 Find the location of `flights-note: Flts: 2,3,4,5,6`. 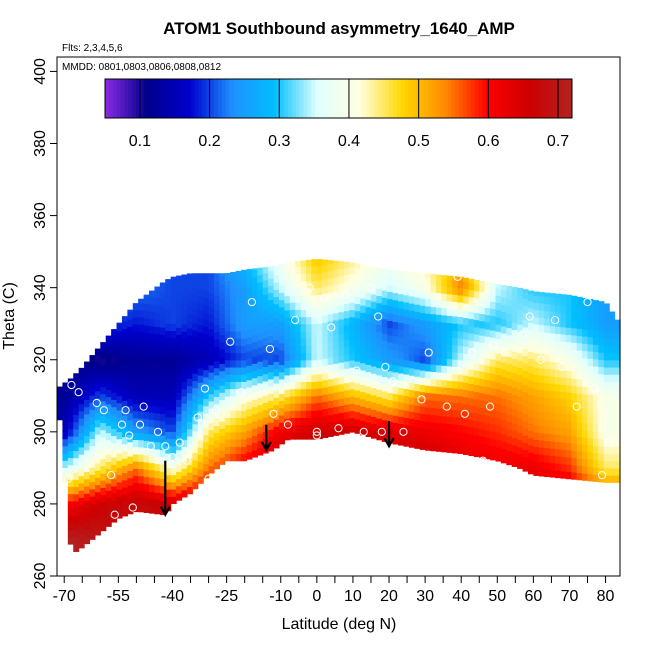

flights-note: Flts: 2,3,4,5,6 is located at coordinates (92, 48).